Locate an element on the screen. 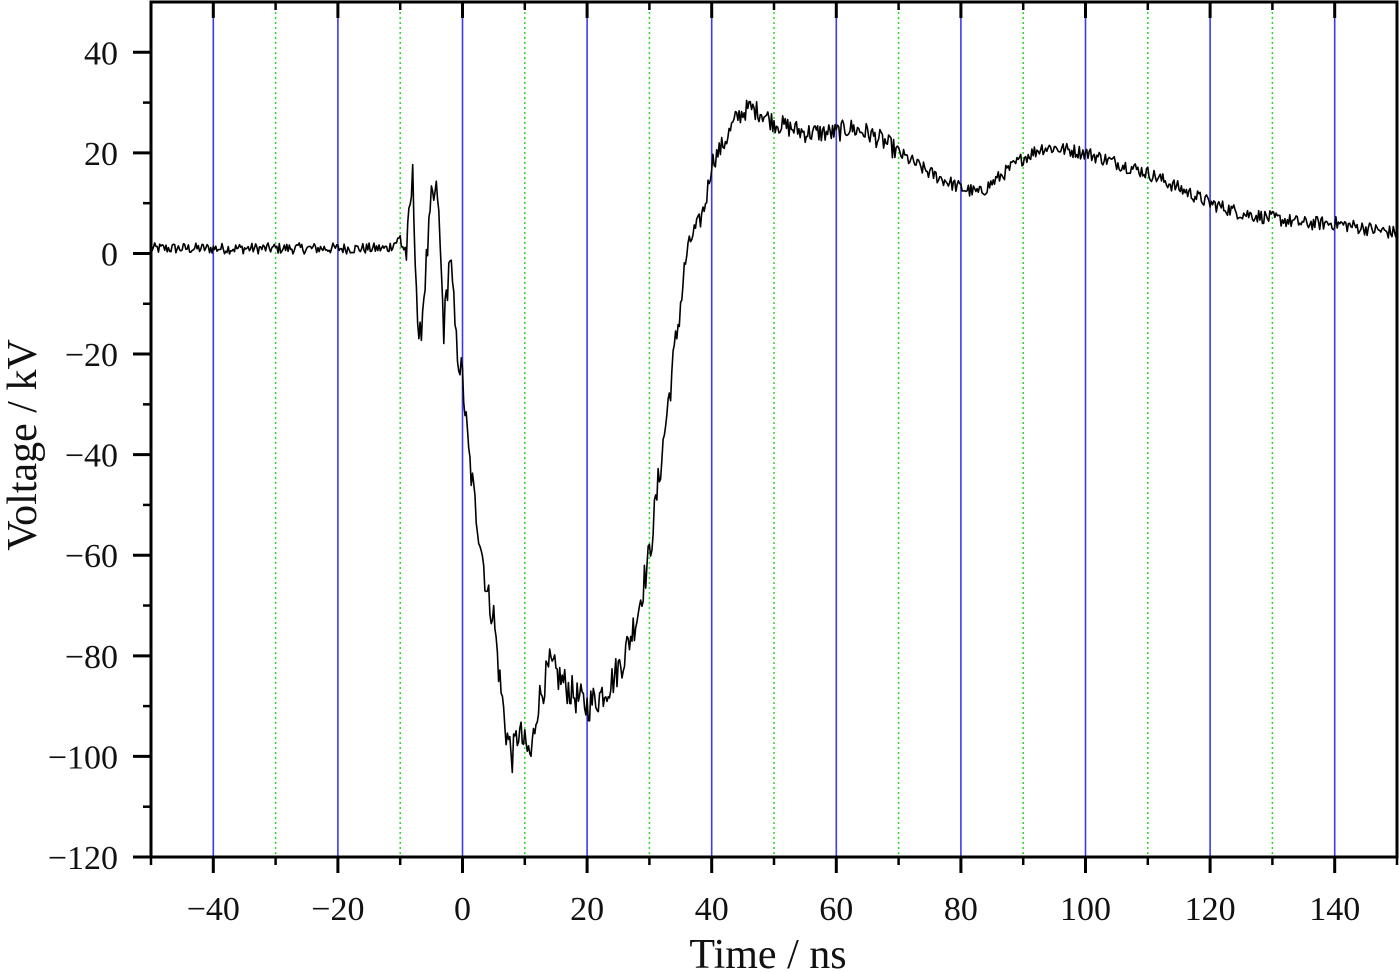 This screenshot has height=972, width=1400. x-axis-title: Time / ns is located at coordinates (767, 952).